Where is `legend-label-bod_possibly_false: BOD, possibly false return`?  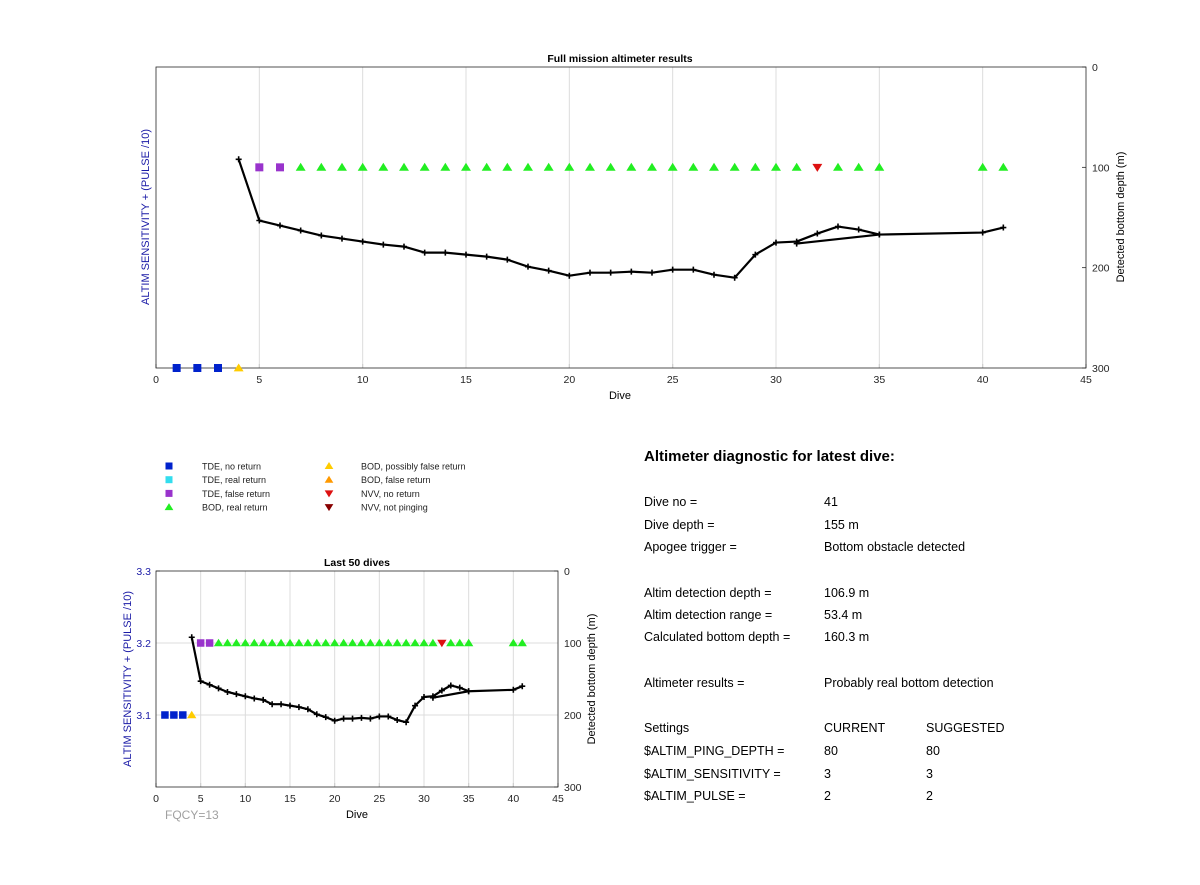 legend-label-bod_possibly_false: BOD, possibly false return is located at coordinates (413, 467).